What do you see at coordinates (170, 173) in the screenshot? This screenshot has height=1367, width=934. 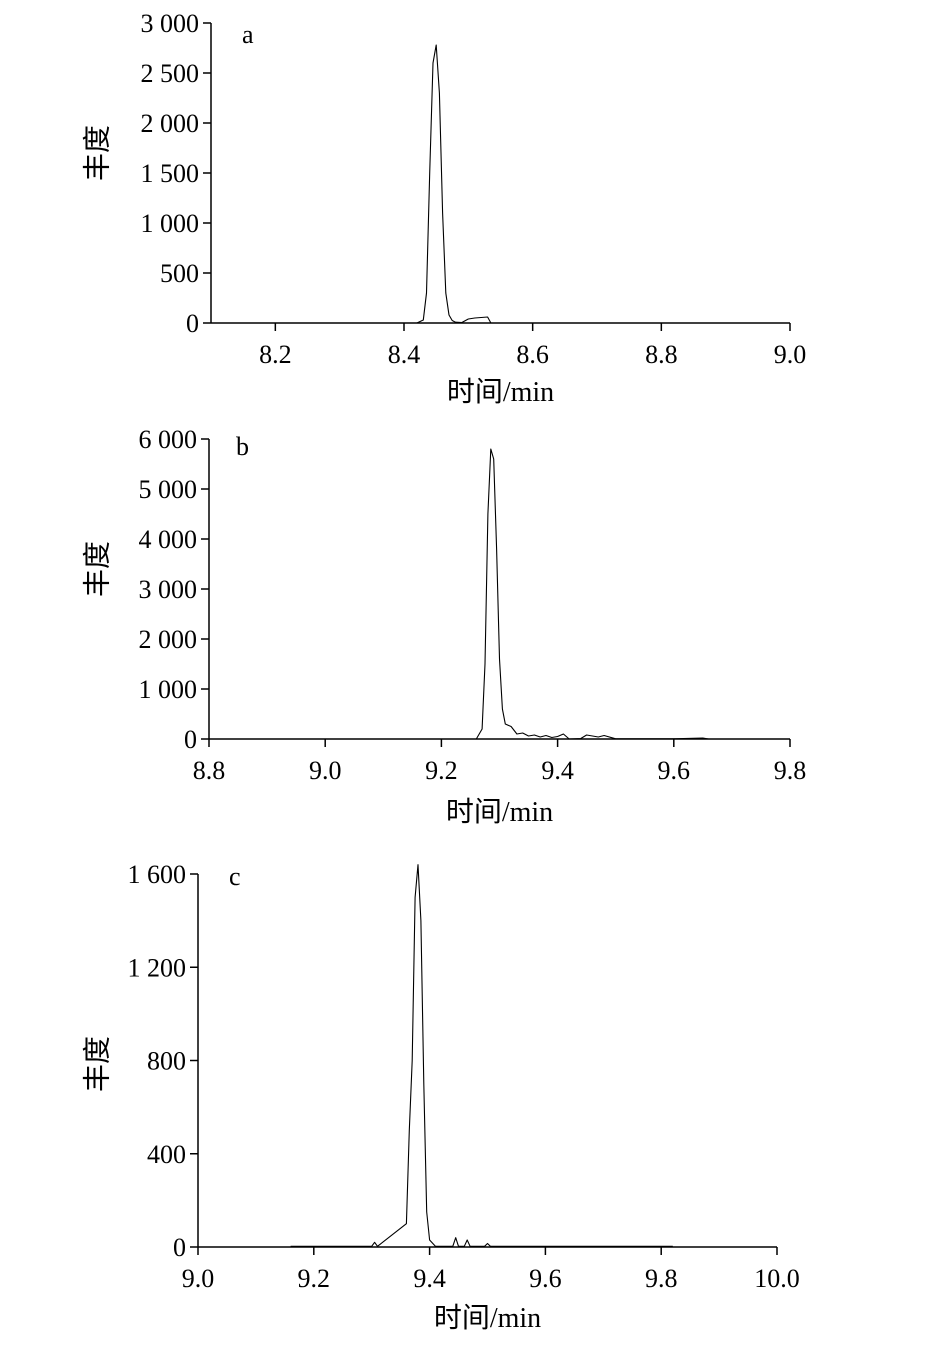 I see `y-tick-label: 1 500` at bounding box center [170, 173].